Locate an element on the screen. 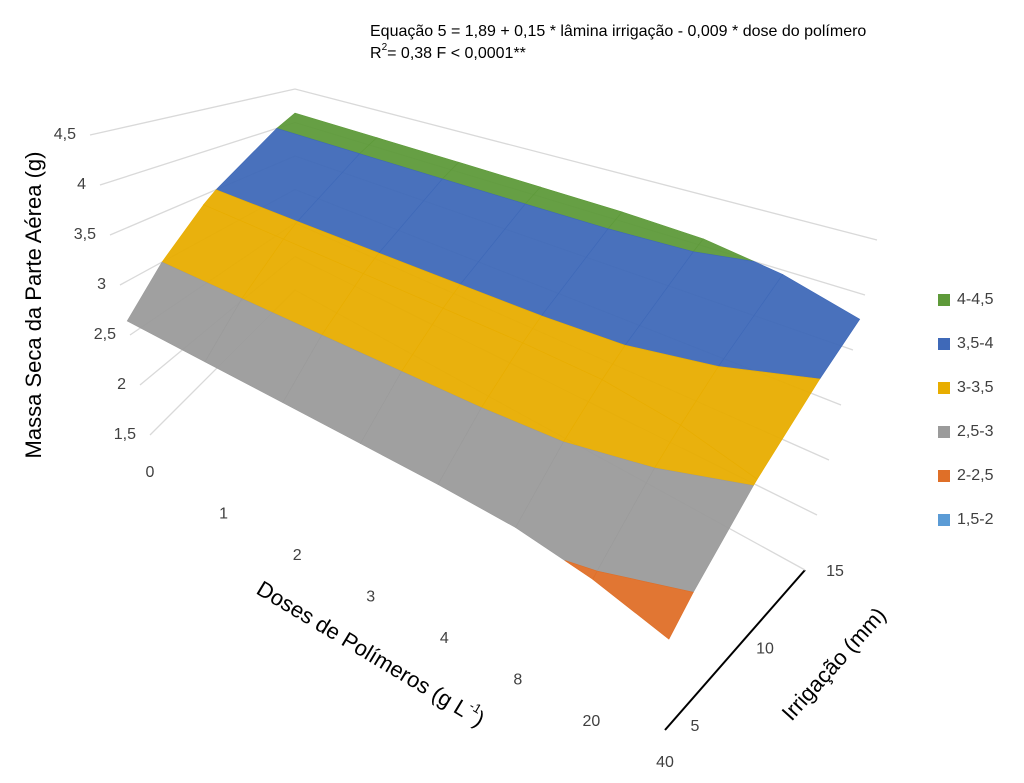 The height and width of the screenshot is (783, 1024). z-tick-label: 3 is located at coordinates (101, 284).